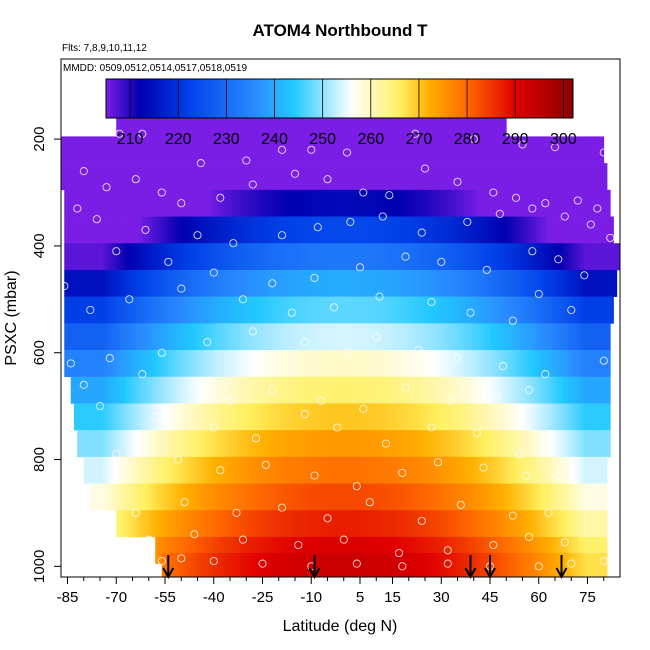  What do you see at coordinates (178, 139) in the screenshot?
I see `colorbar-tick-label: 220` at bounding box center [178, 139].